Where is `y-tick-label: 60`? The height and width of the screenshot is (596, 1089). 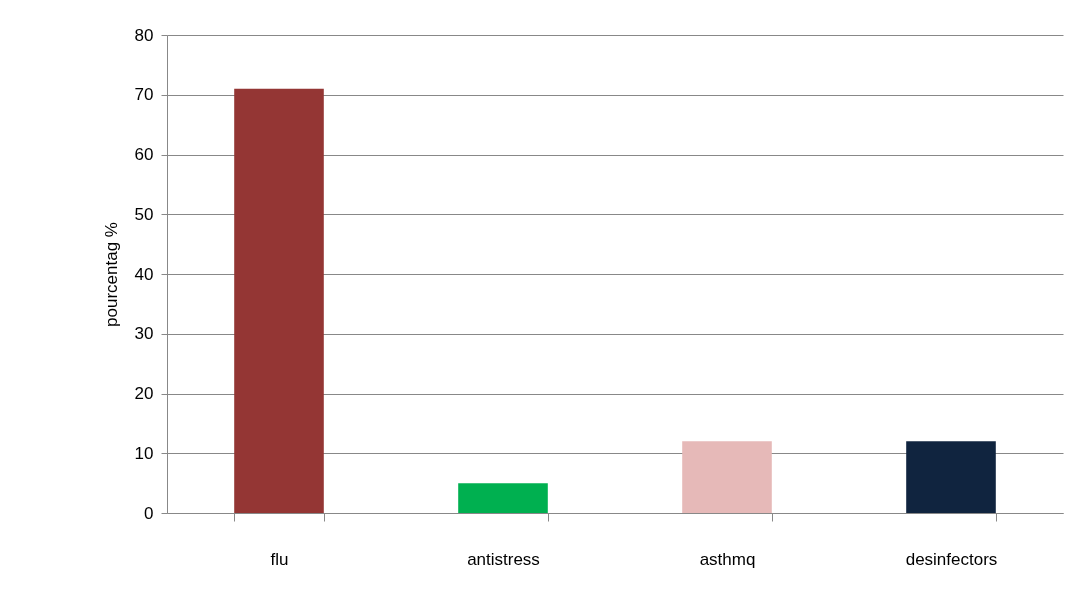
y-tick-label: 60 is located at coordinates (144, 154).